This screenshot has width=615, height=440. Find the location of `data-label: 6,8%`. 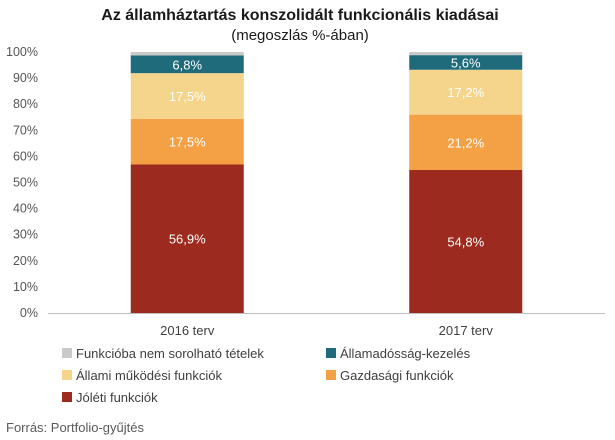

data-label: 6,8% is located at coordinates (187, 64).